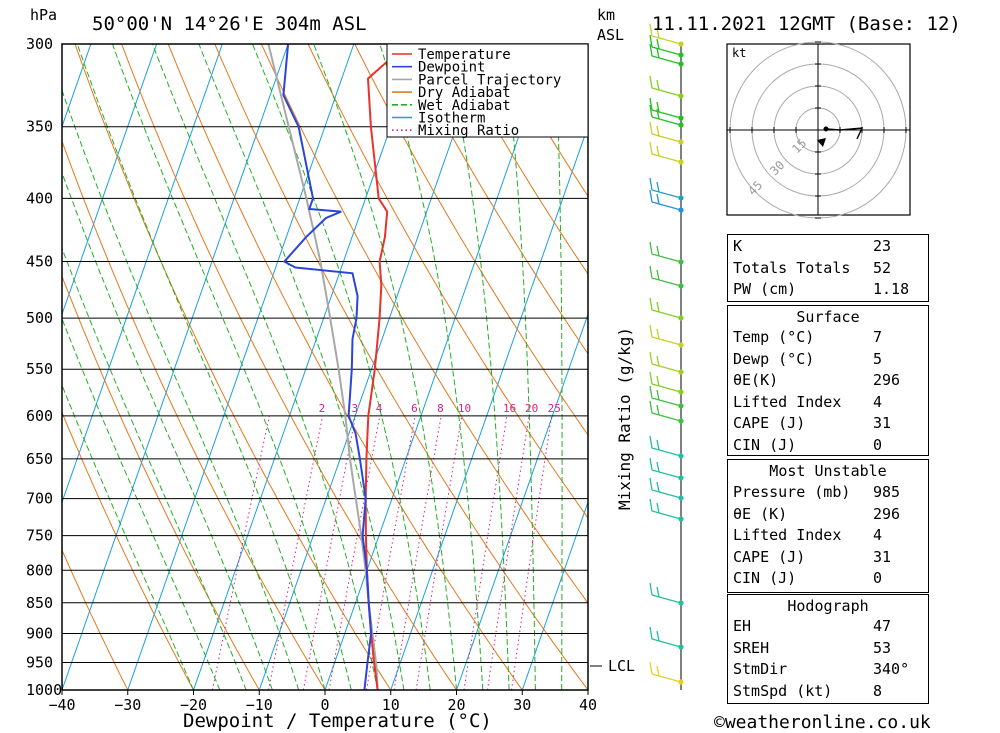 The height and width of the screenshot is (733, 1000). Describe the element at coordinates (878, 690) in the screenshot. I see `row-value: 8` at that location.